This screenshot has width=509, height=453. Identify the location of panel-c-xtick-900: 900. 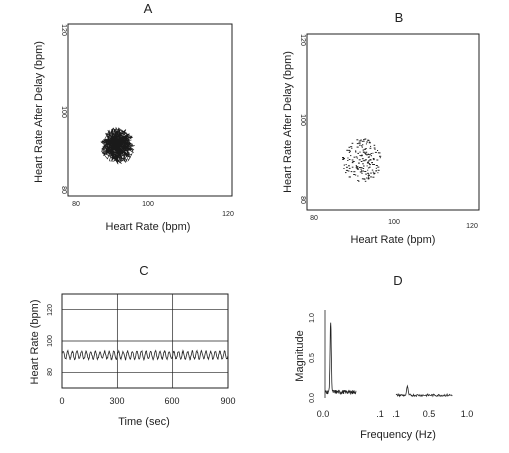
(227, 401).